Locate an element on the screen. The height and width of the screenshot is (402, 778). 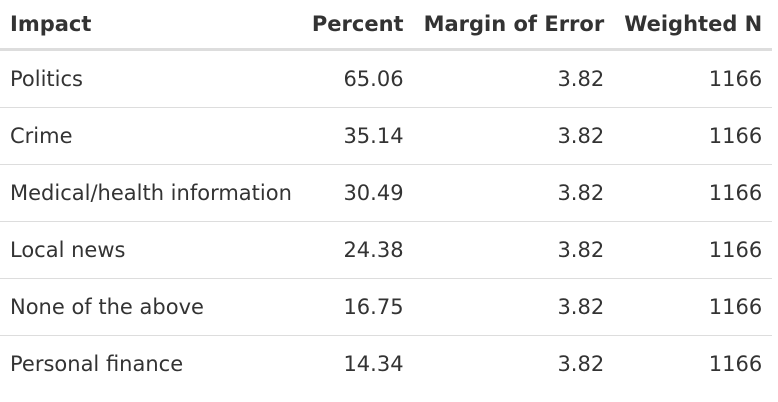
cell-impact: None of the above is located at coordinates (151, 307).